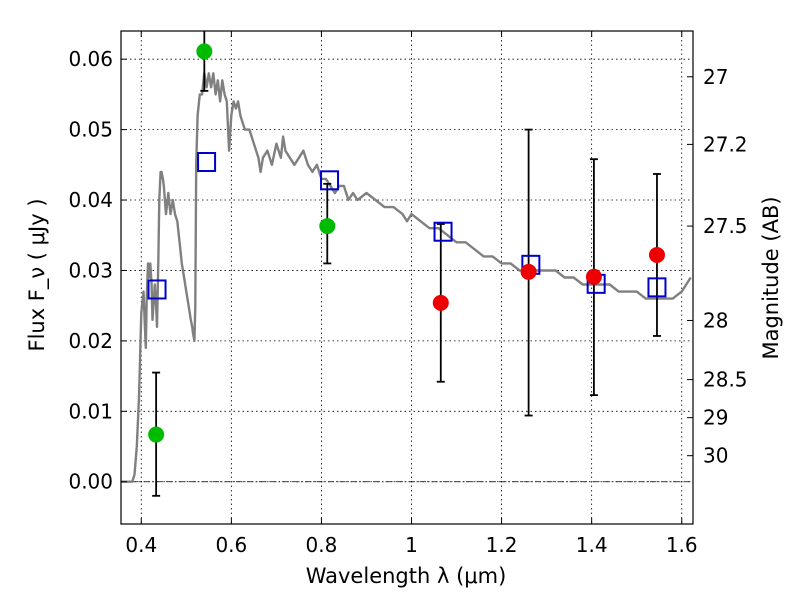 The width and height of the screenshot is (800, 600). What do you see at coordinates (715, 456) in the screenshot?
I see `right-tick-label-6: 30` at bounding box center [715, 456].